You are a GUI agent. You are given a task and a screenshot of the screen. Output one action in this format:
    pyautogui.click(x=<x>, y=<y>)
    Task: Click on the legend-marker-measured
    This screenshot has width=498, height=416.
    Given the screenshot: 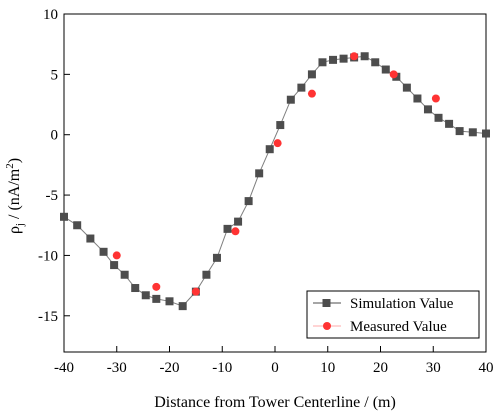 What is the action you would take?
    pyautogui.click(x=327, y=326)
    